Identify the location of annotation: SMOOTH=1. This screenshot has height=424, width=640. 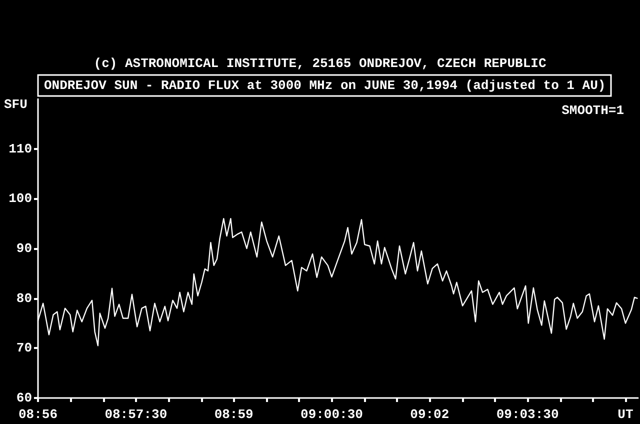
(593, 110).